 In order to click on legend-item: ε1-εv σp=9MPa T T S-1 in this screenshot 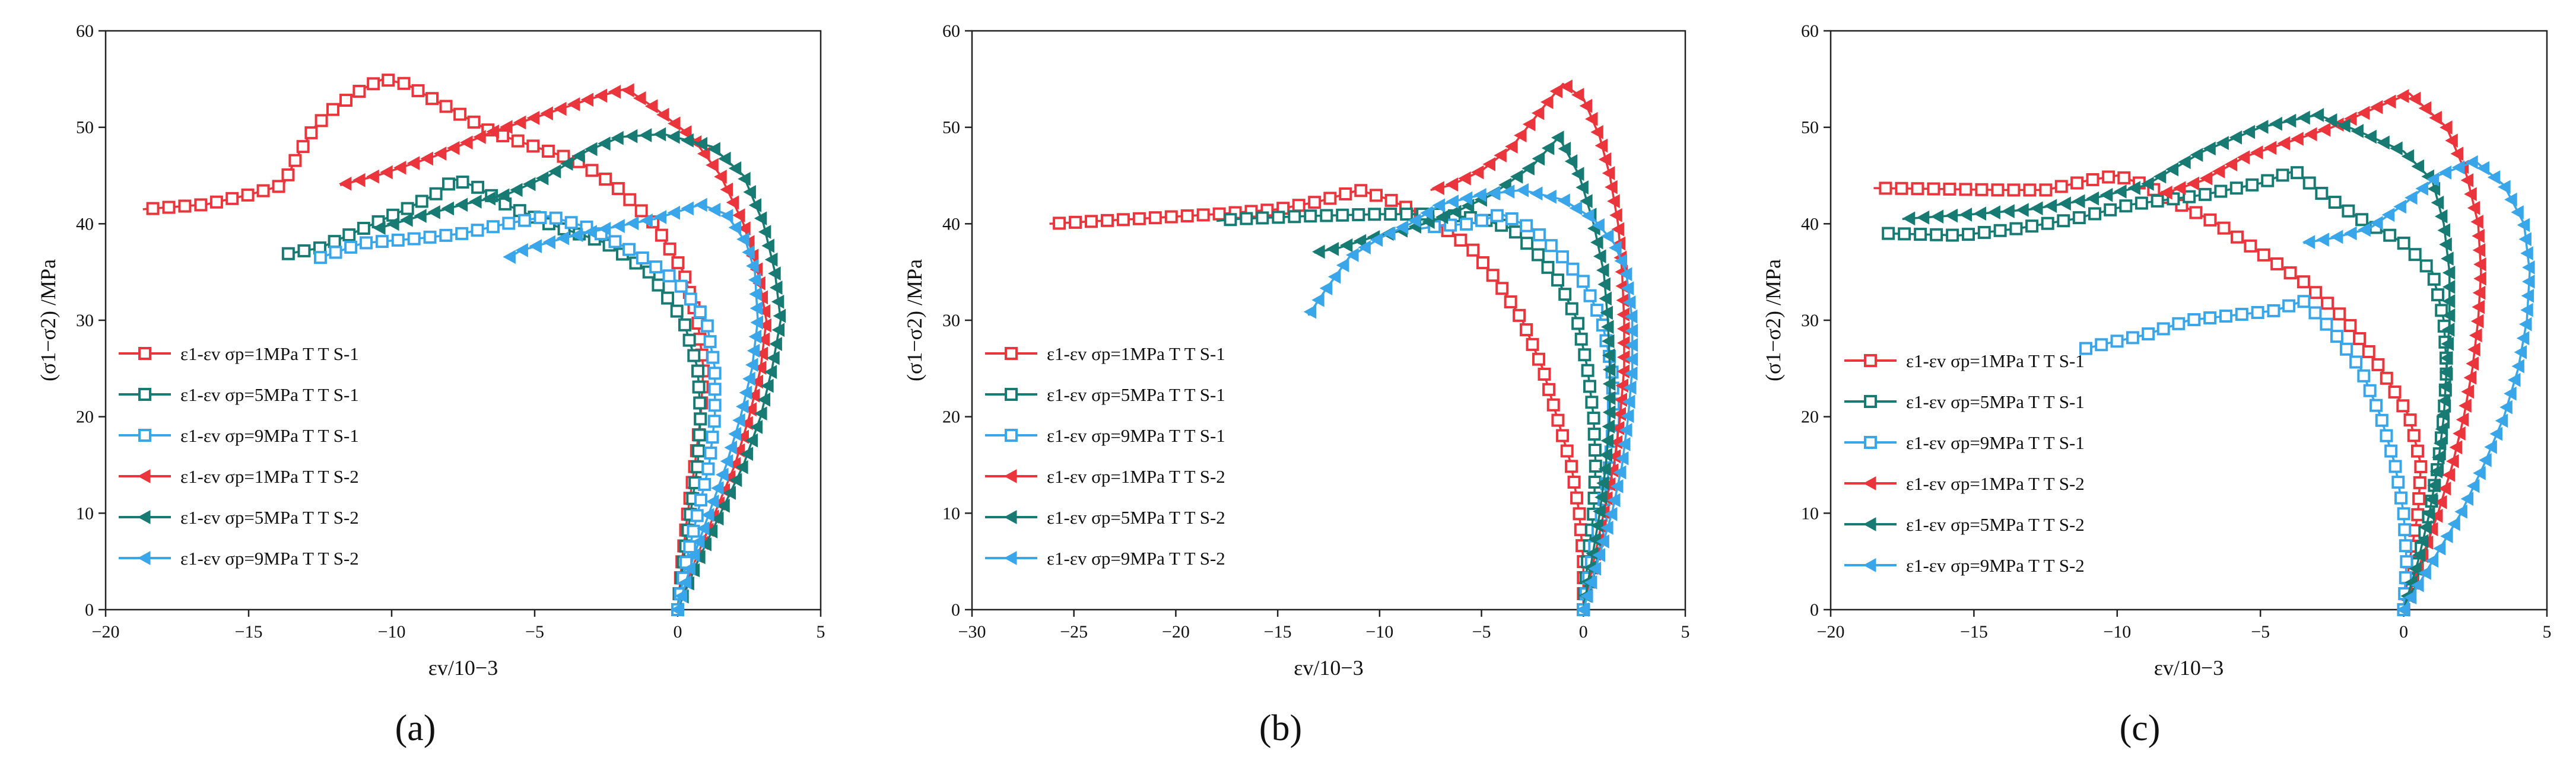, I will do `click(1105, 435)`.